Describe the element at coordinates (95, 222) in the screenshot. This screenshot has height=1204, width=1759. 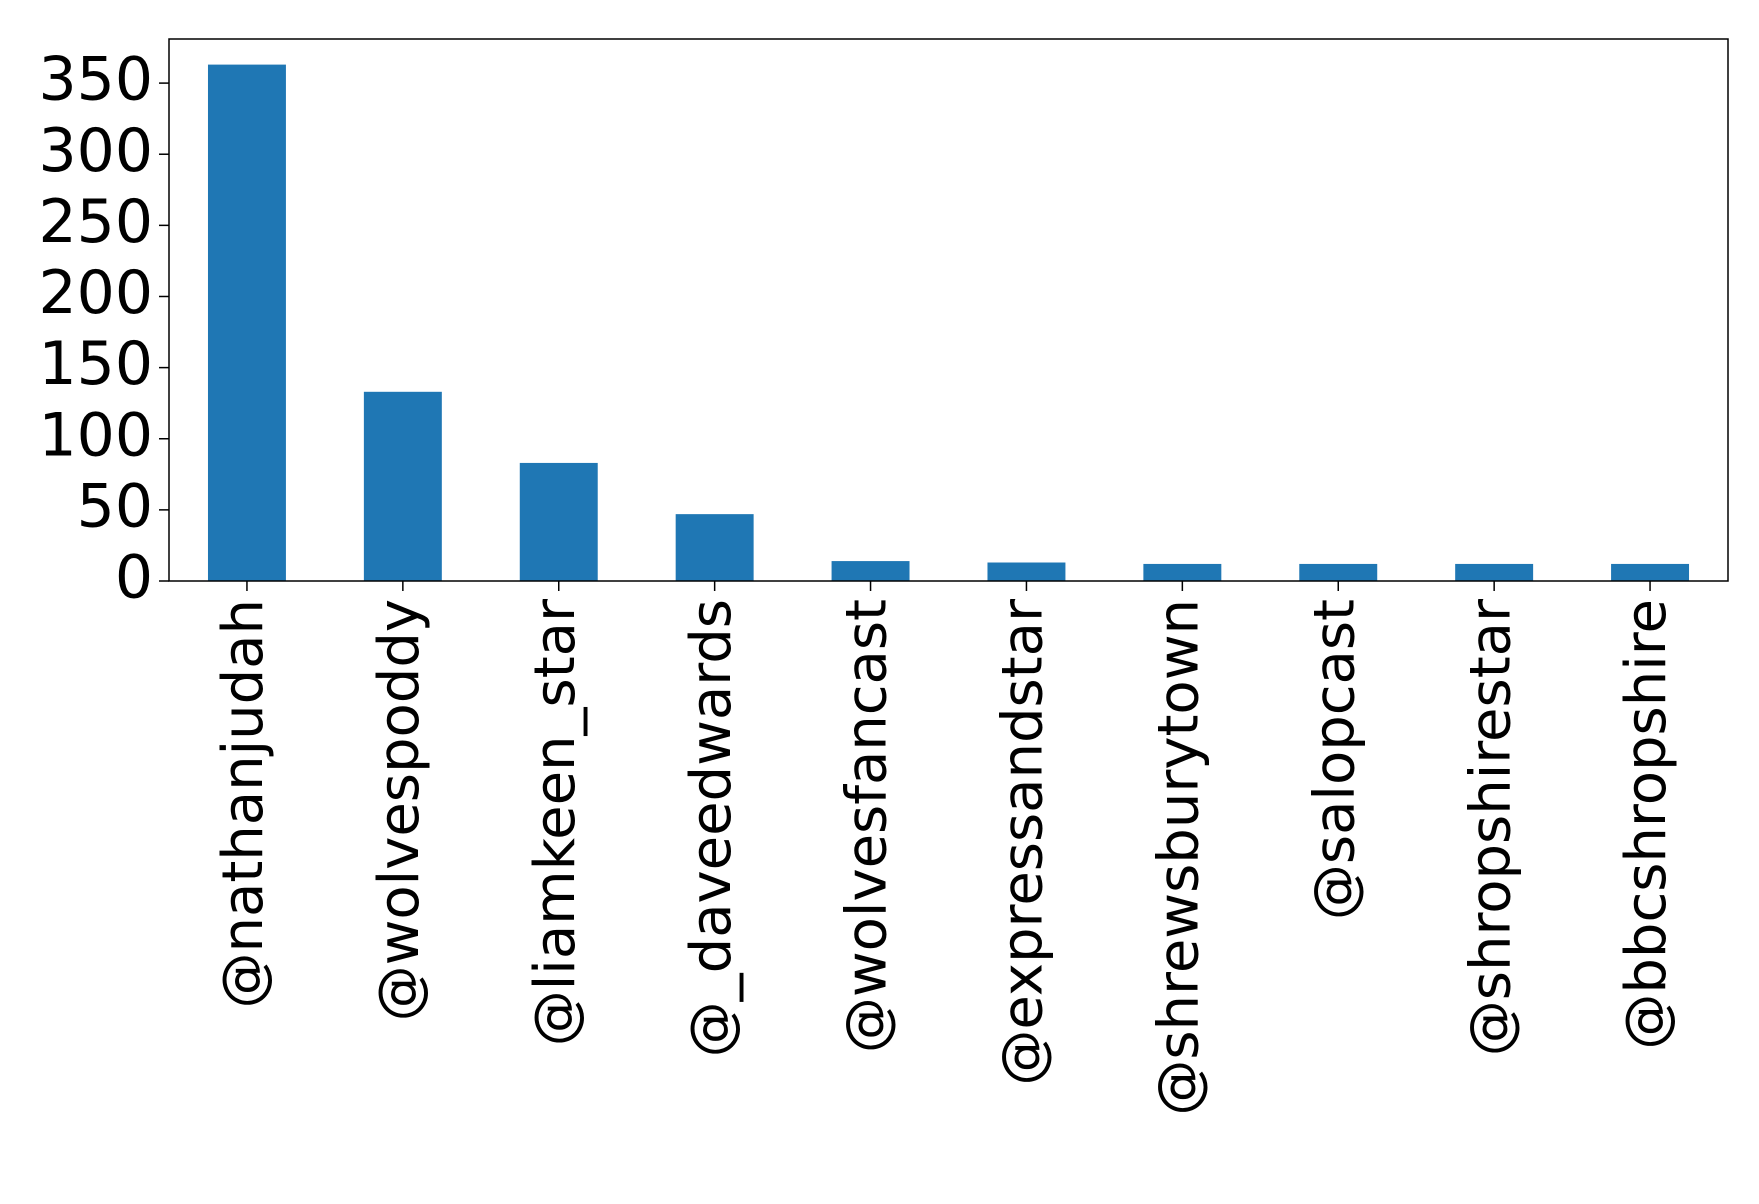
I see `y-tick-label: 250` at that location.